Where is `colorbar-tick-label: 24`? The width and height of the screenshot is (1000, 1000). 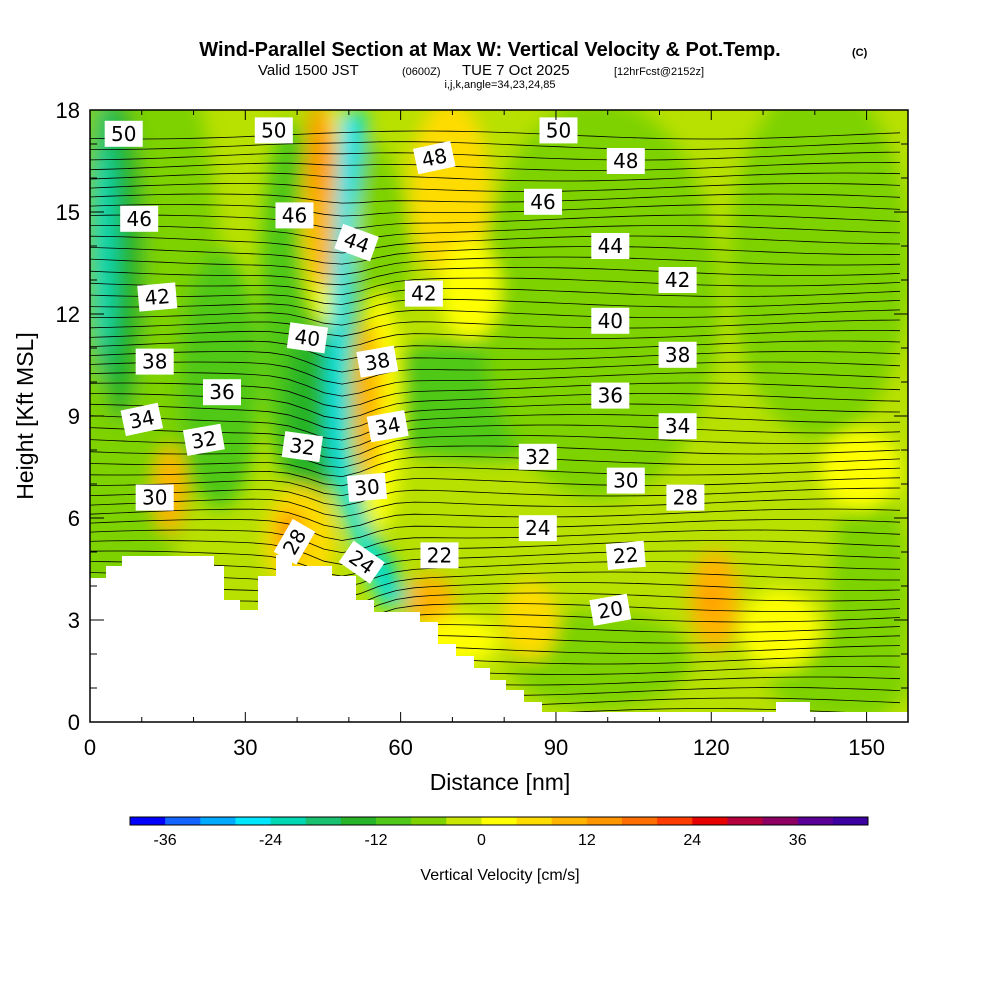 colorbar-tick-label: 24 is located at coordinates (692, 840).